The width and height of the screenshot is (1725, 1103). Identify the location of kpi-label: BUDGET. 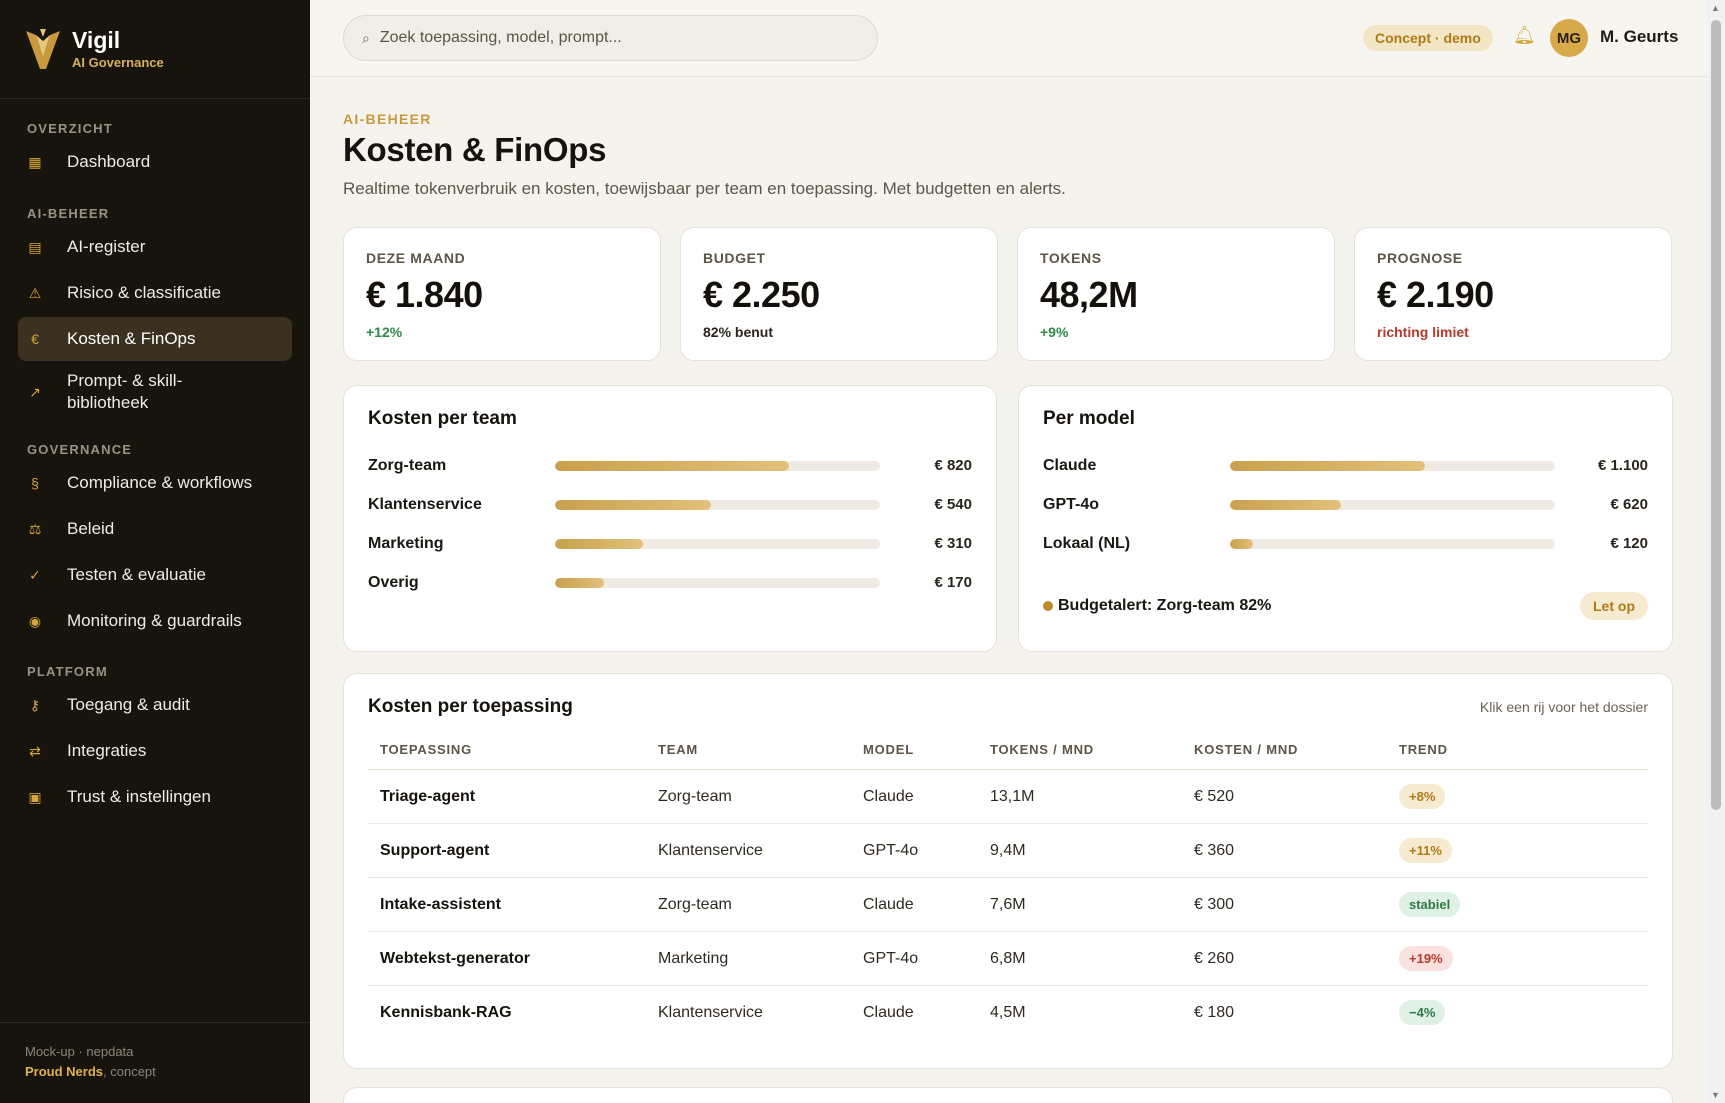
(734, 258).